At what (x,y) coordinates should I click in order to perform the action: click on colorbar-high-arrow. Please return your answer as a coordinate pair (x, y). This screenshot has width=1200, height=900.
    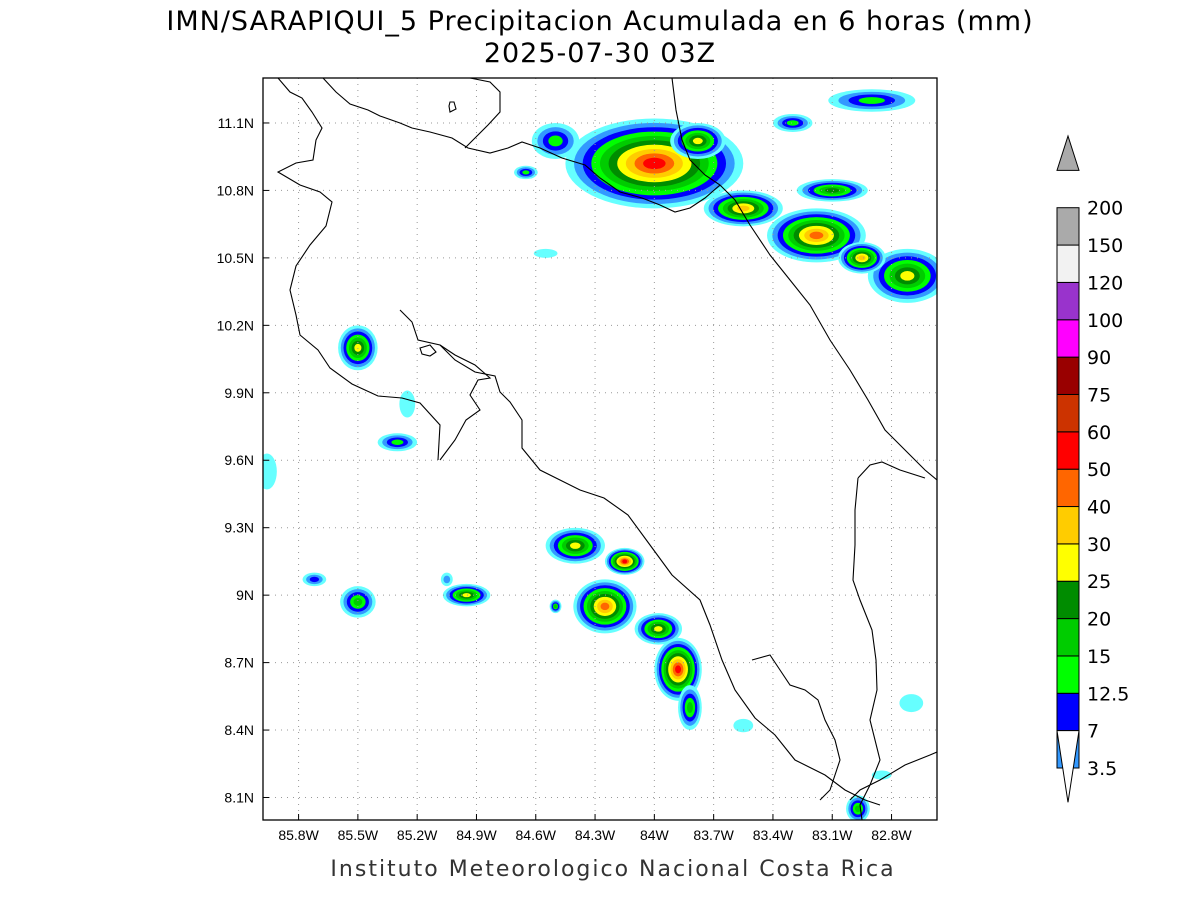
    Looking at the image, I should click on (1068, 152).